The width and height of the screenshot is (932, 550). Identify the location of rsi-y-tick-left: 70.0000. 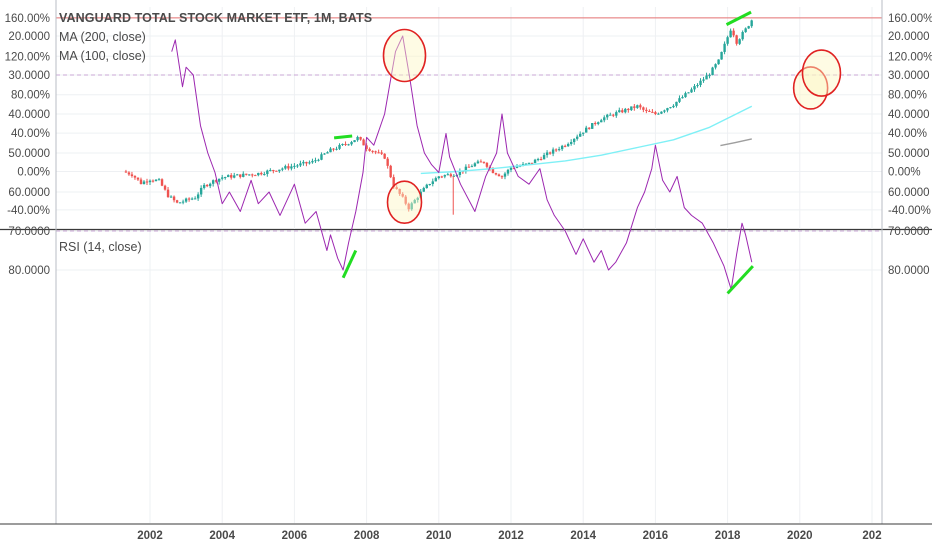
(29, 232).